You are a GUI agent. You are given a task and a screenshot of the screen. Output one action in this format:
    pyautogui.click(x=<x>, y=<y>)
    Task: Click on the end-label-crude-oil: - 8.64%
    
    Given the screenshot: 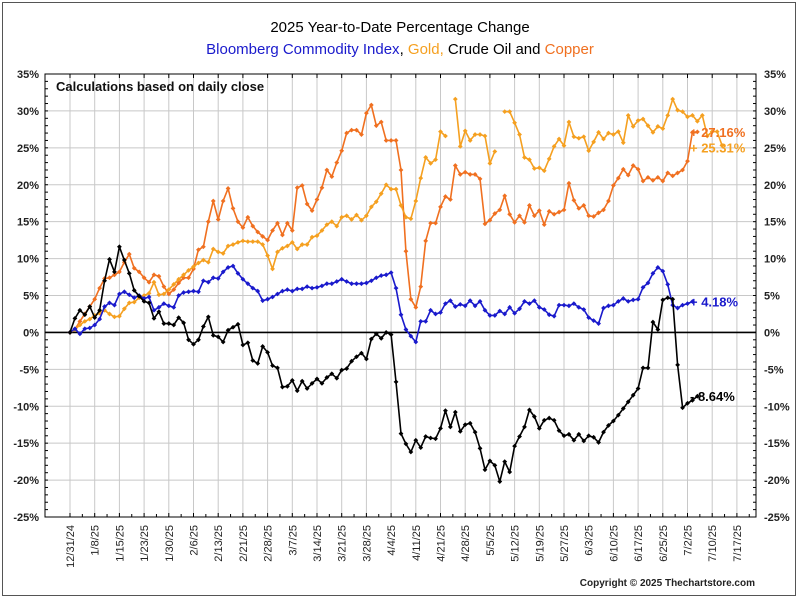 What is the action you would take?
    pyautogui.click(x=712, y=396)
    